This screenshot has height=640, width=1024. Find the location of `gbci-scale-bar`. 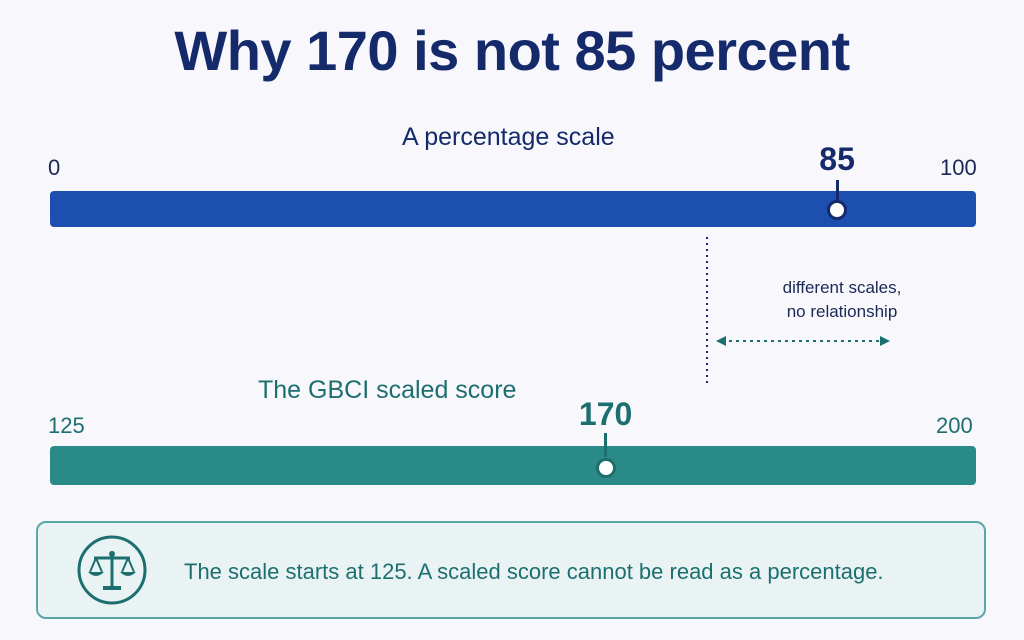

gbci-scale-bar is located at coordinates (513, 465).